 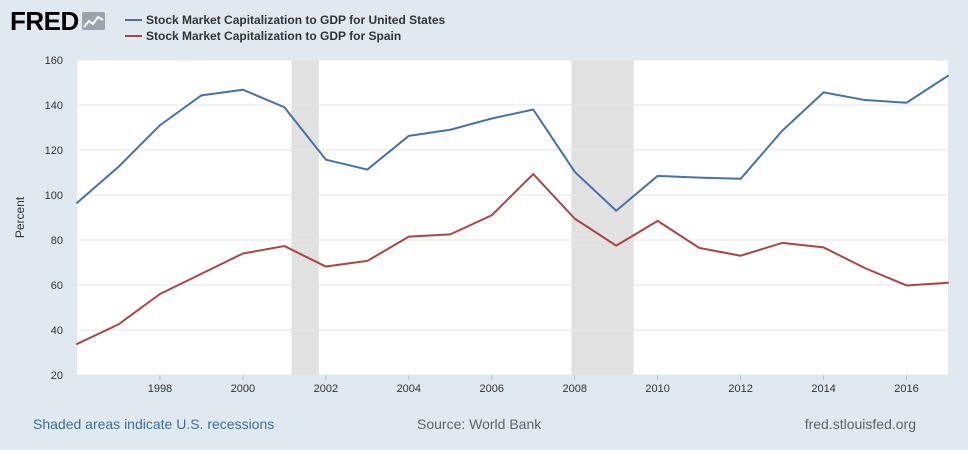 What do you see at coordinates (409, 389) in the screenshot?
I see `x-tick-label: 2004` at bounding box center [409, 389].